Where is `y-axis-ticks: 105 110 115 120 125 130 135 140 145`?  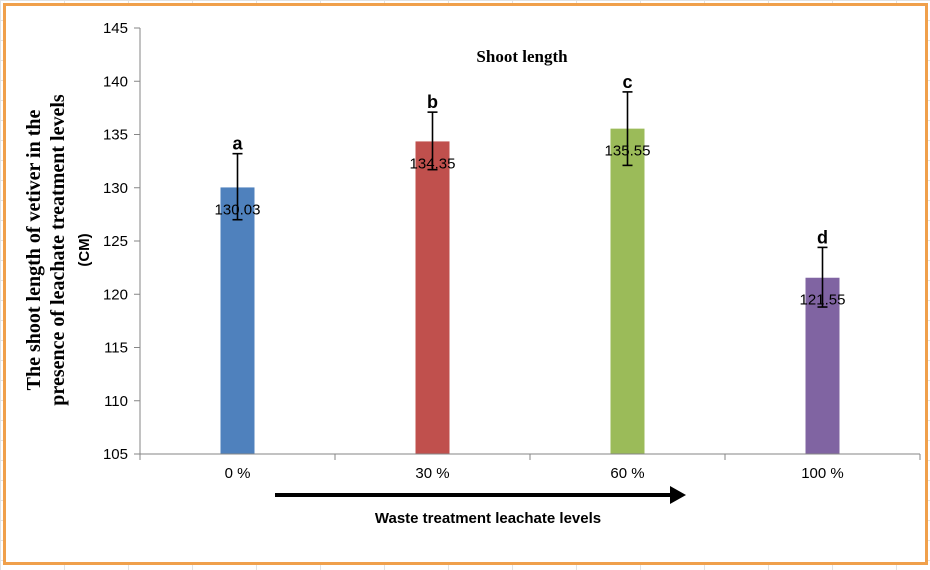 y-axis-ticks: 105 110 115 120 125 130 135 140 145 is located at coordinates (121, 241).